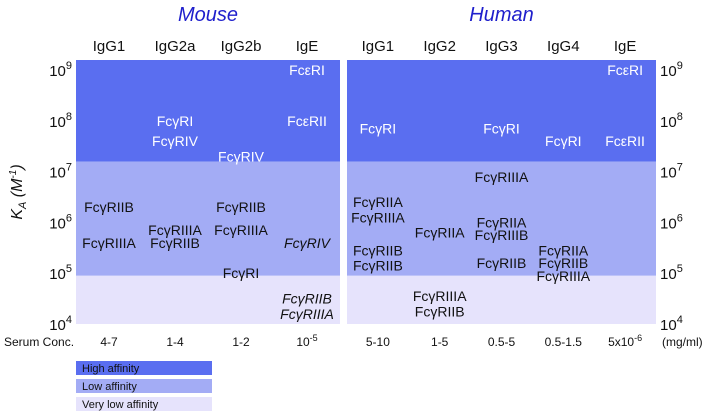 This screenshot has width=709, height=415. Describe the element at coordinates (208, 299) in the screenshot. I see `band-very-low-affinity-mouse` at that location.